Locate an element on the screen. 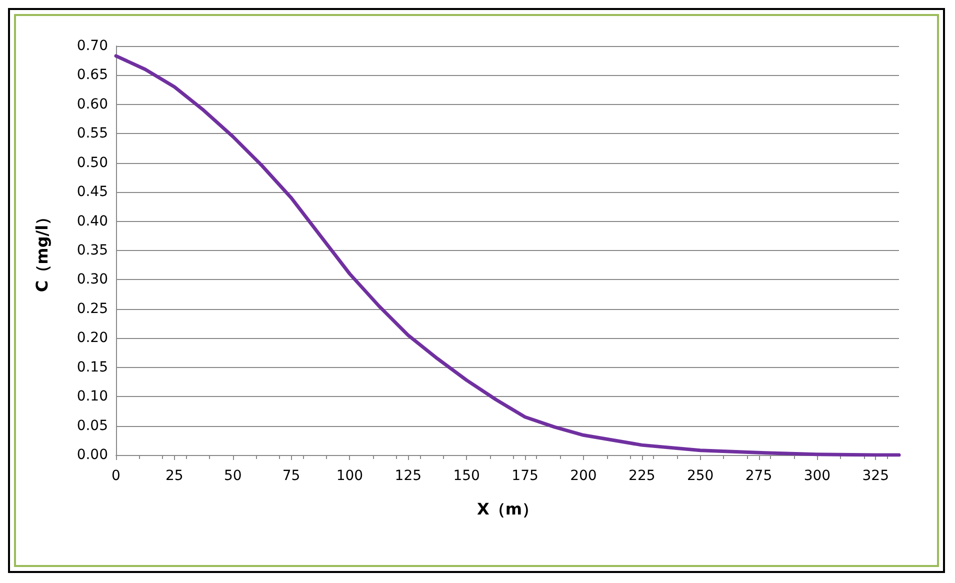 This screenshot has height=583, width=955. x-tick-label: 100 is located at coordinates (350, 476).